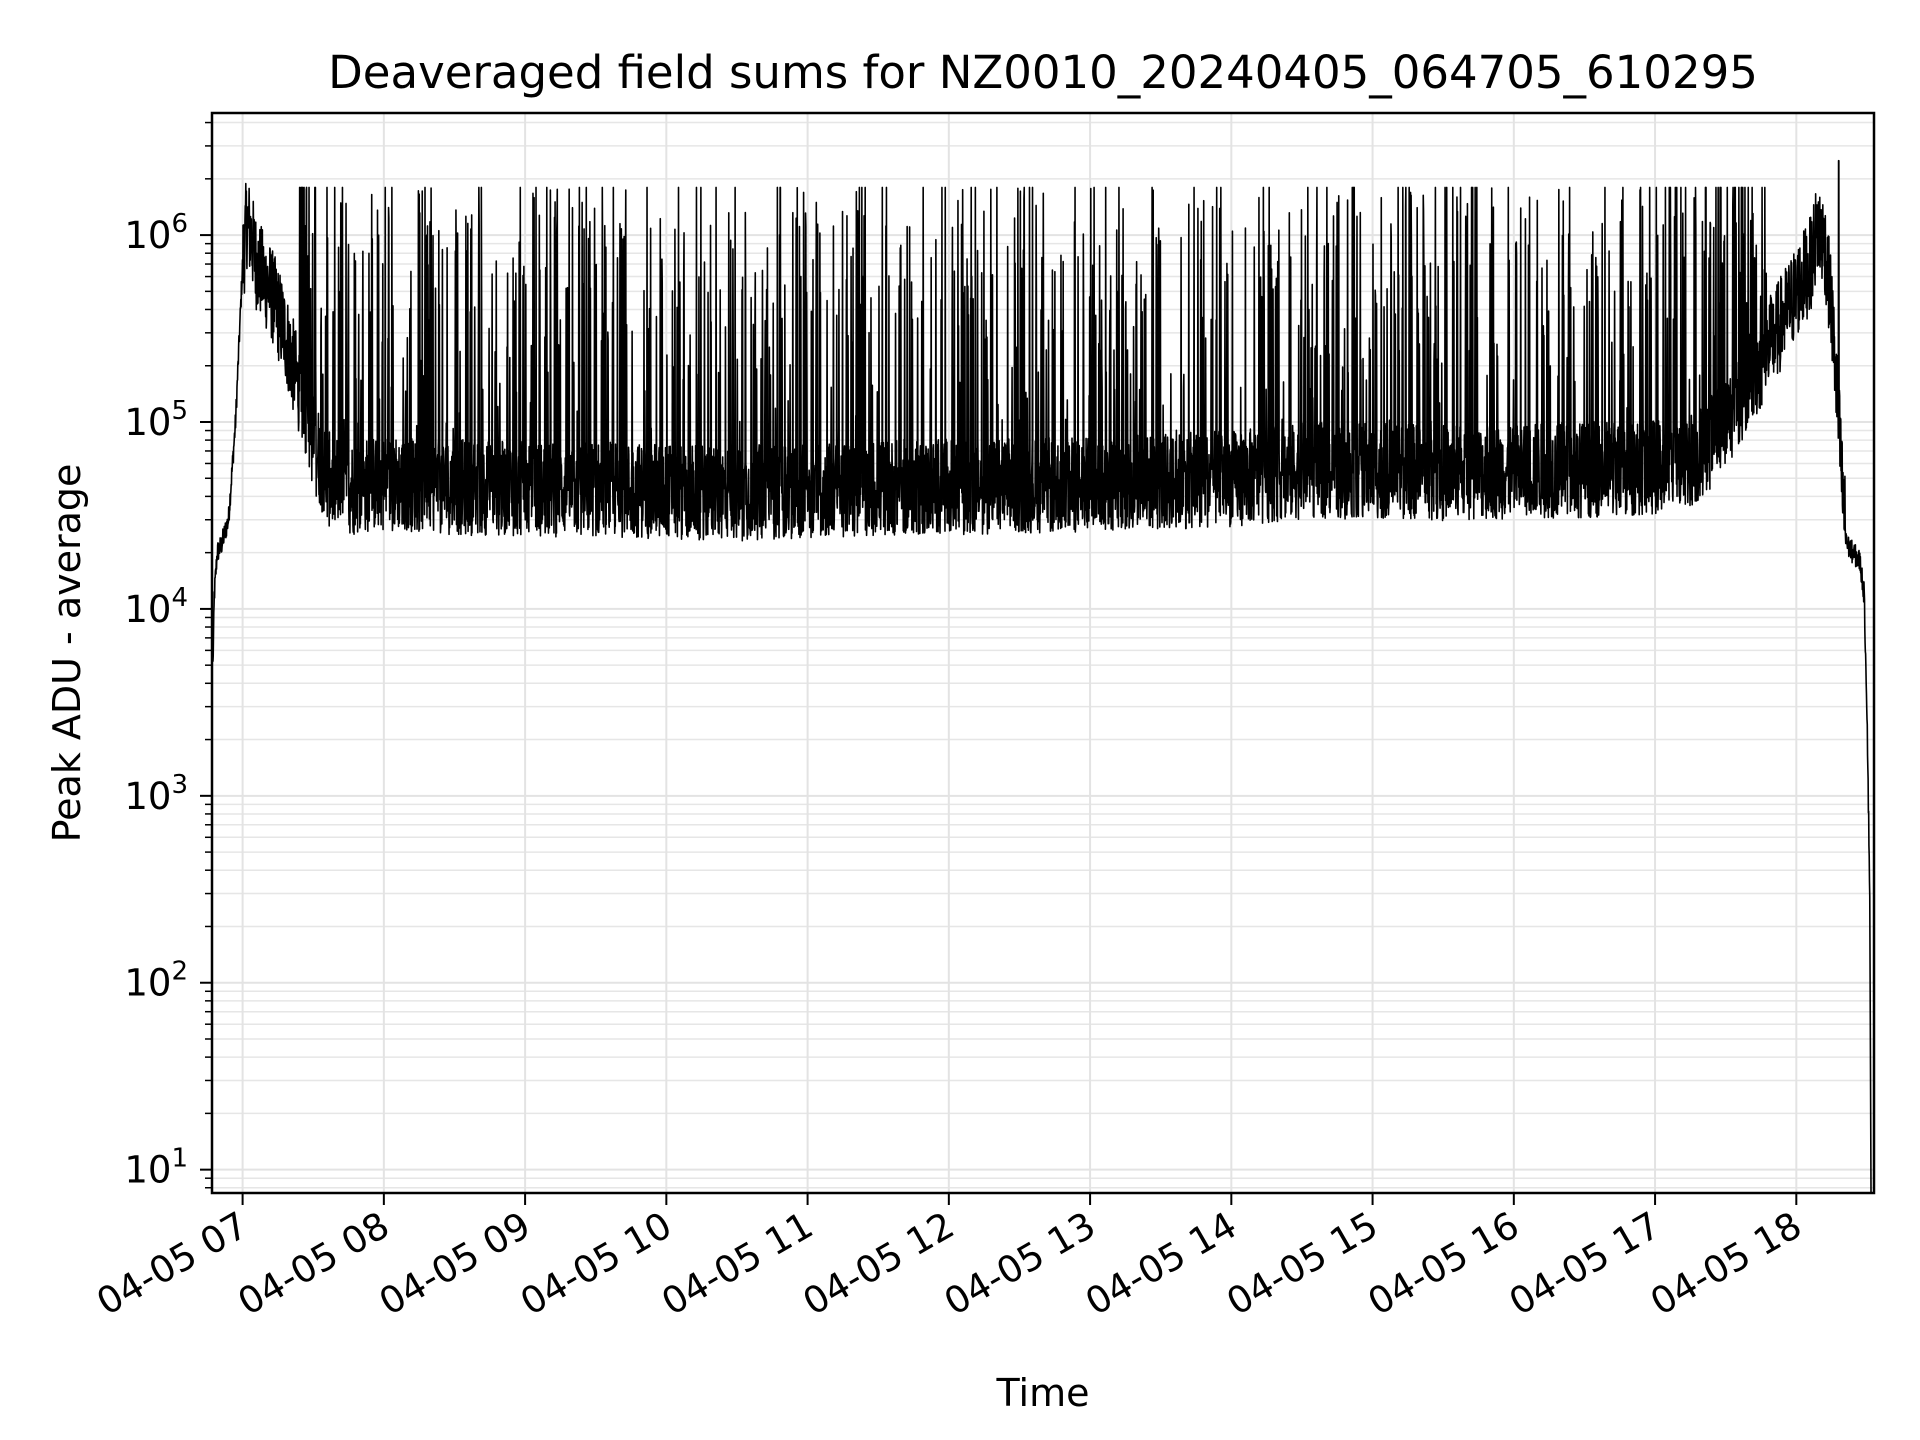 The width and height of the screenshot is (1920, 1440). I want to click on y-tick-label: 105, so click(156, 420).